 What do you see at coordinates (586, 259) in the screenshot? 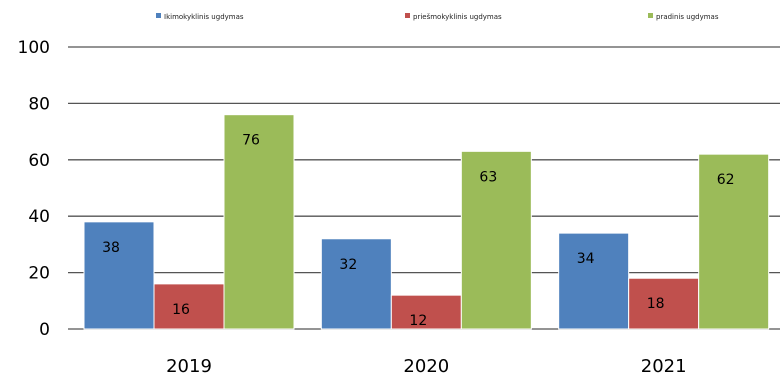
I see `data-label: 34` at bounding box center [586, 259].